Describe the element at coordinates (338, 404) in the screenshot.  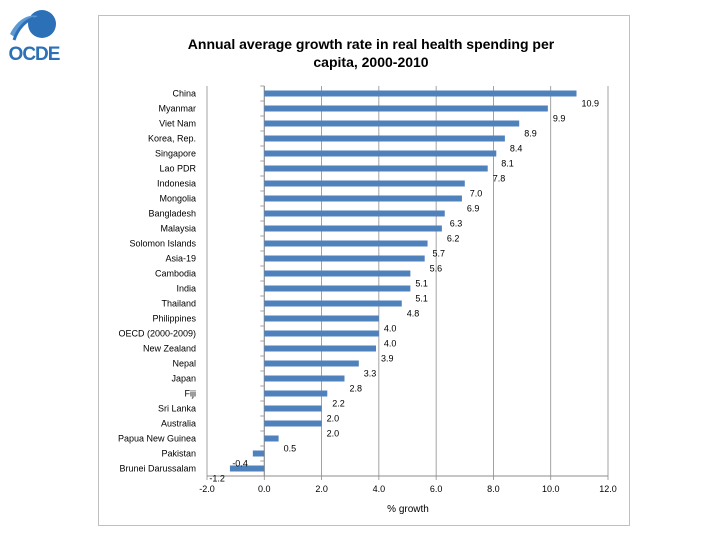
I see `bar-data-label: 2.2` at that location.